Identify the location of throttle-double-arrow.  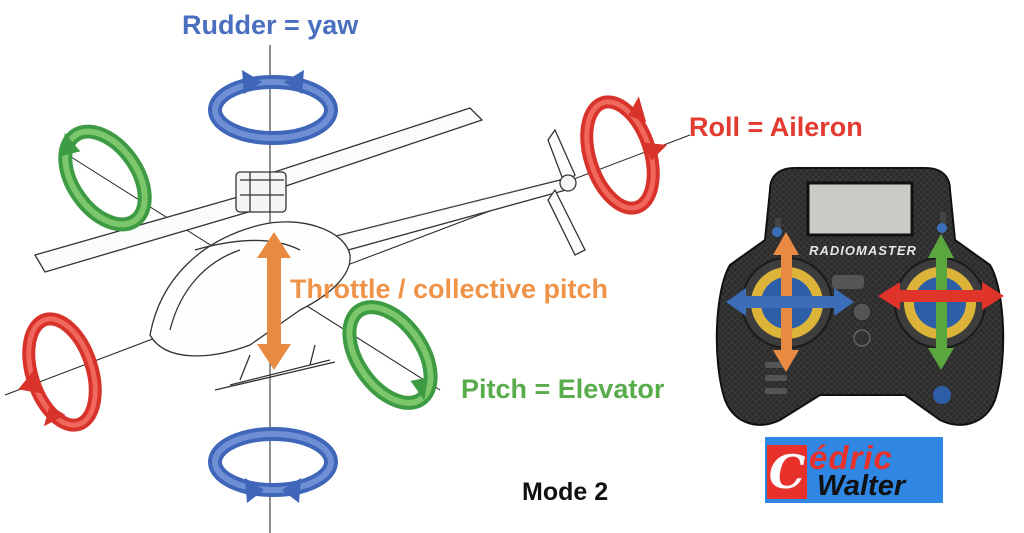
(274, 301).